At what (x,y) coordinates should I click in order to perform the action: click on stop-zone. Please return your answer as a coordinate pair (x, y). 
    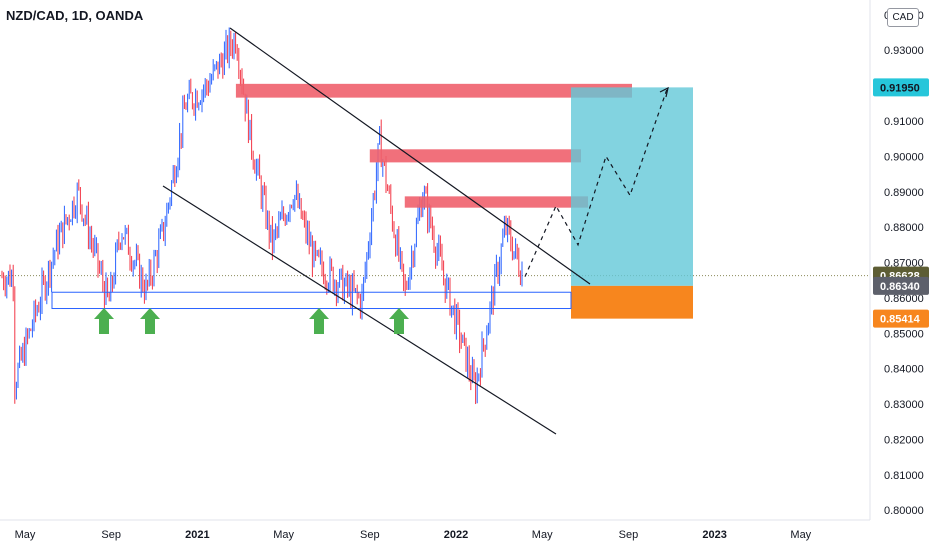
    Looking at the image, I should click on (632, 302).